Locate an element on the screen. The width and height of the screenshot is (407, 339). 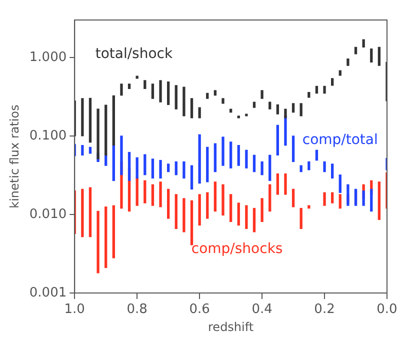
x-tick-label: 0.4 is located at coordinates (262, 310).